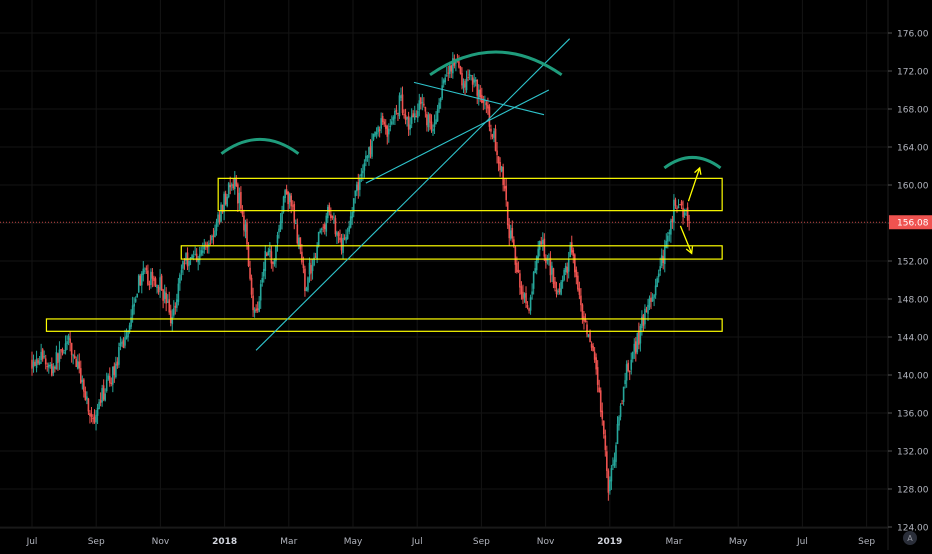 Image resolution: width=932 pixels, height=554 pixels. What do you see at coordinates (913, 415) in the screenshot?
I see `price-tick-label: 136.00` at bounding box center [913, 415].